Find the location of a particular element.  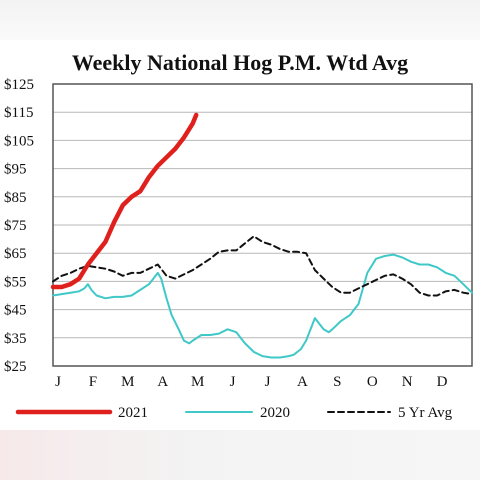

legend-label-5-yr-avg: 5 Yr Avg is located at coordinates (425, 413).